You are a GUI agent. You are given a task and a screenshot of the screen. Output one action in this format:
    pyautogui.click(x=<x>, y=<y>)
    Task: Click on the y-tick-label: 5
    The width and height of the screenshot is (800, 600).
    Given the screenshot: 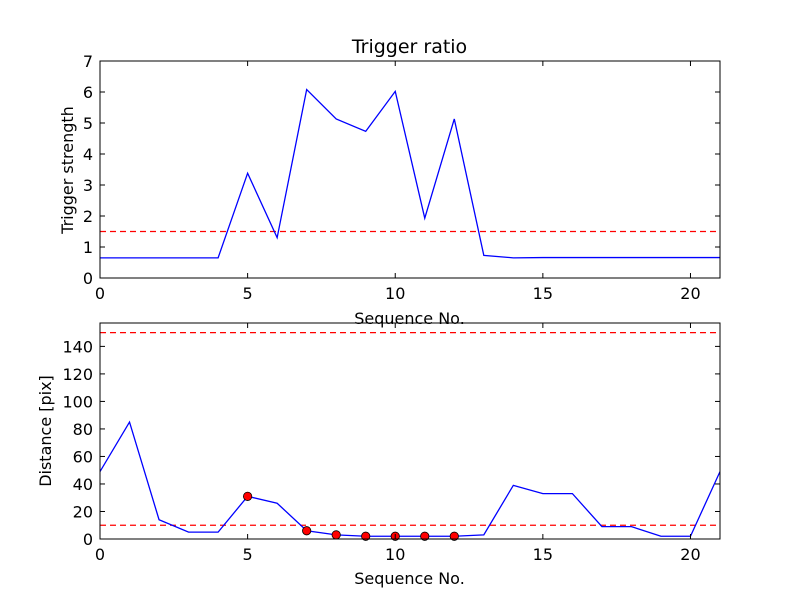 What is the action you would take?
    pyautogui.click(x=88, y=123)
    